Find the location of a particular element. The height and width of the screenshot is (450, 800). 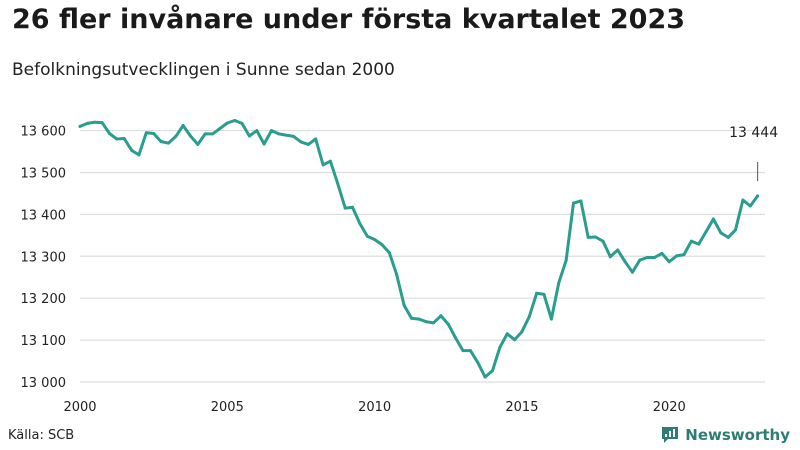

x-tick-label: 2015 is located at coordinates (521, 407).